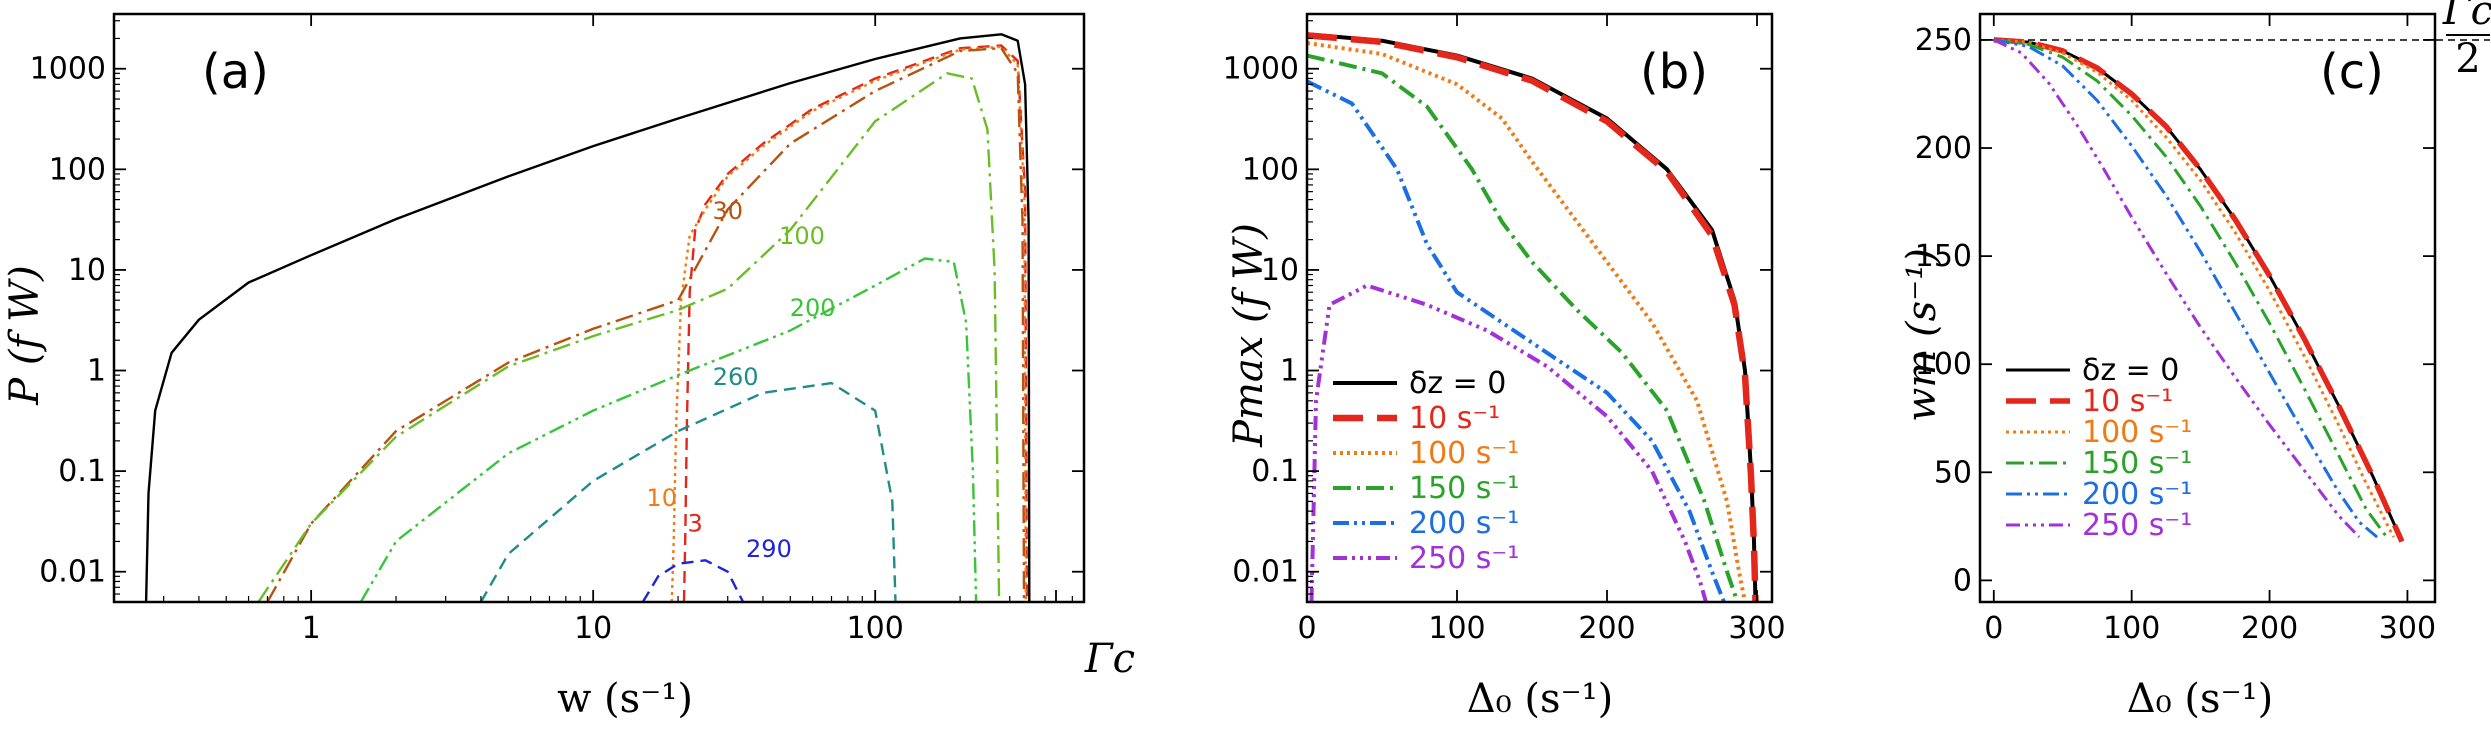 The width and height of the screenshot is (2491, 731). Describe the element at coordinates (769, 549) in the screenshot. I see `panel-a-curve-label-6: 290` at that location.